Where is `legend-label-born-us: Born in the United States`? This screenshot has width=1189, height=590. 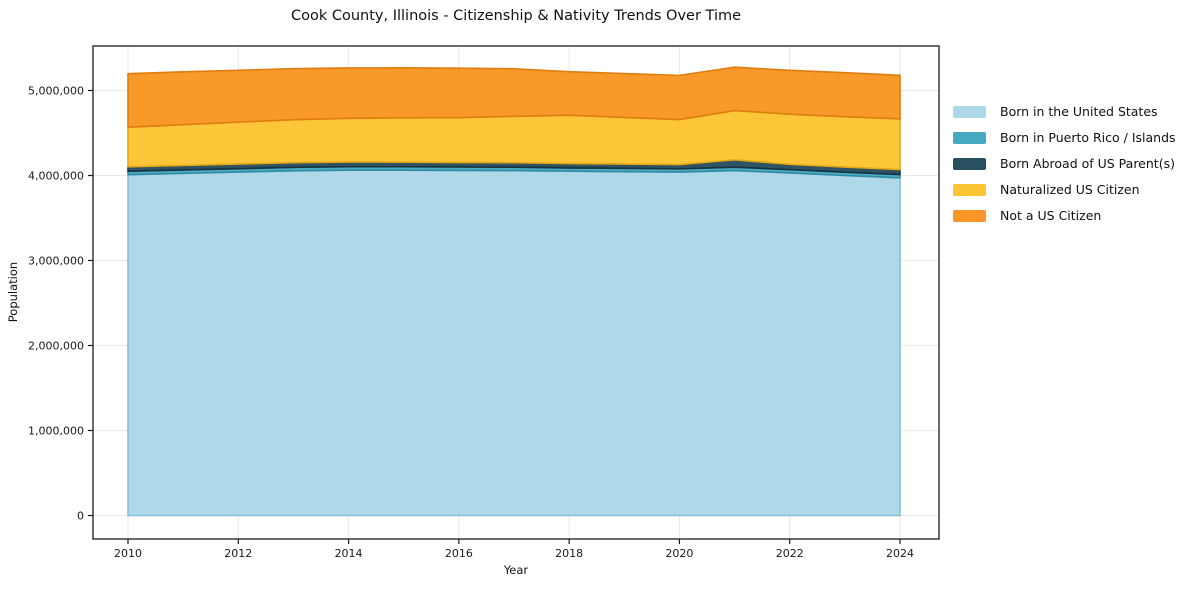 legend-label-born-us: Born in the United States is located at coordinates (1079, 111).